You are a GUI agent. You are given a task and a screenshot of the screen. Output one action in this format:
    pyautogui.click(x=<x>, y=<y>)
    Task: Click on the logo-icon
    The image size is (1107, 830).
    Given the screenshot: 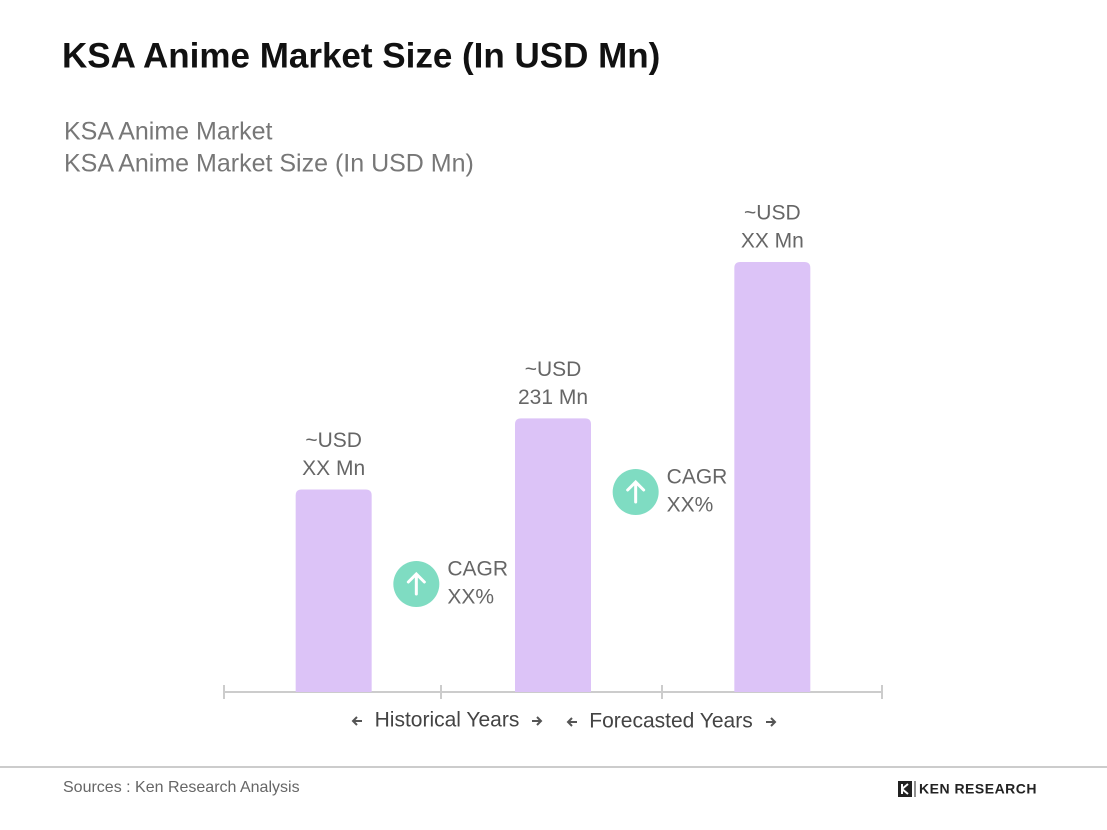 What is the action you would take?
    pyautogui.click(x=907, y=789)
    